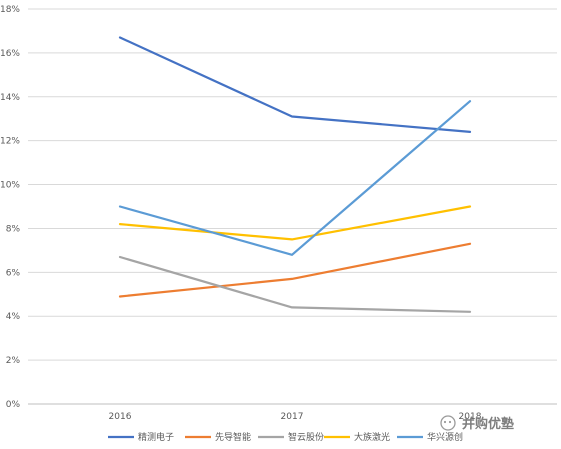  I want to click on legend: 精测电子 先导智能 智云股份 大族激光 华兴源创, so click(285, 437).